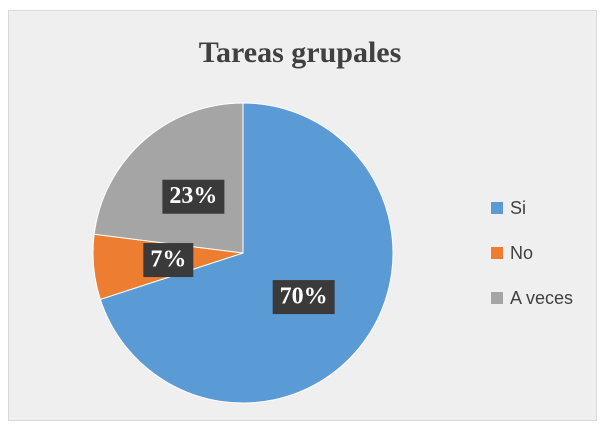  Describe the element at coordinates (518, 208) in the screenshot. I see `legend-label: Si` at that location.